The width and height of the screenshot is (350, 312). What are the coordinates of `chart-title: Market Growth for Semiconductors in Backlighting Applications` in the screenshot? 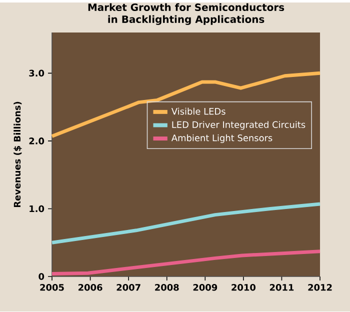 It's located at (186, 15).